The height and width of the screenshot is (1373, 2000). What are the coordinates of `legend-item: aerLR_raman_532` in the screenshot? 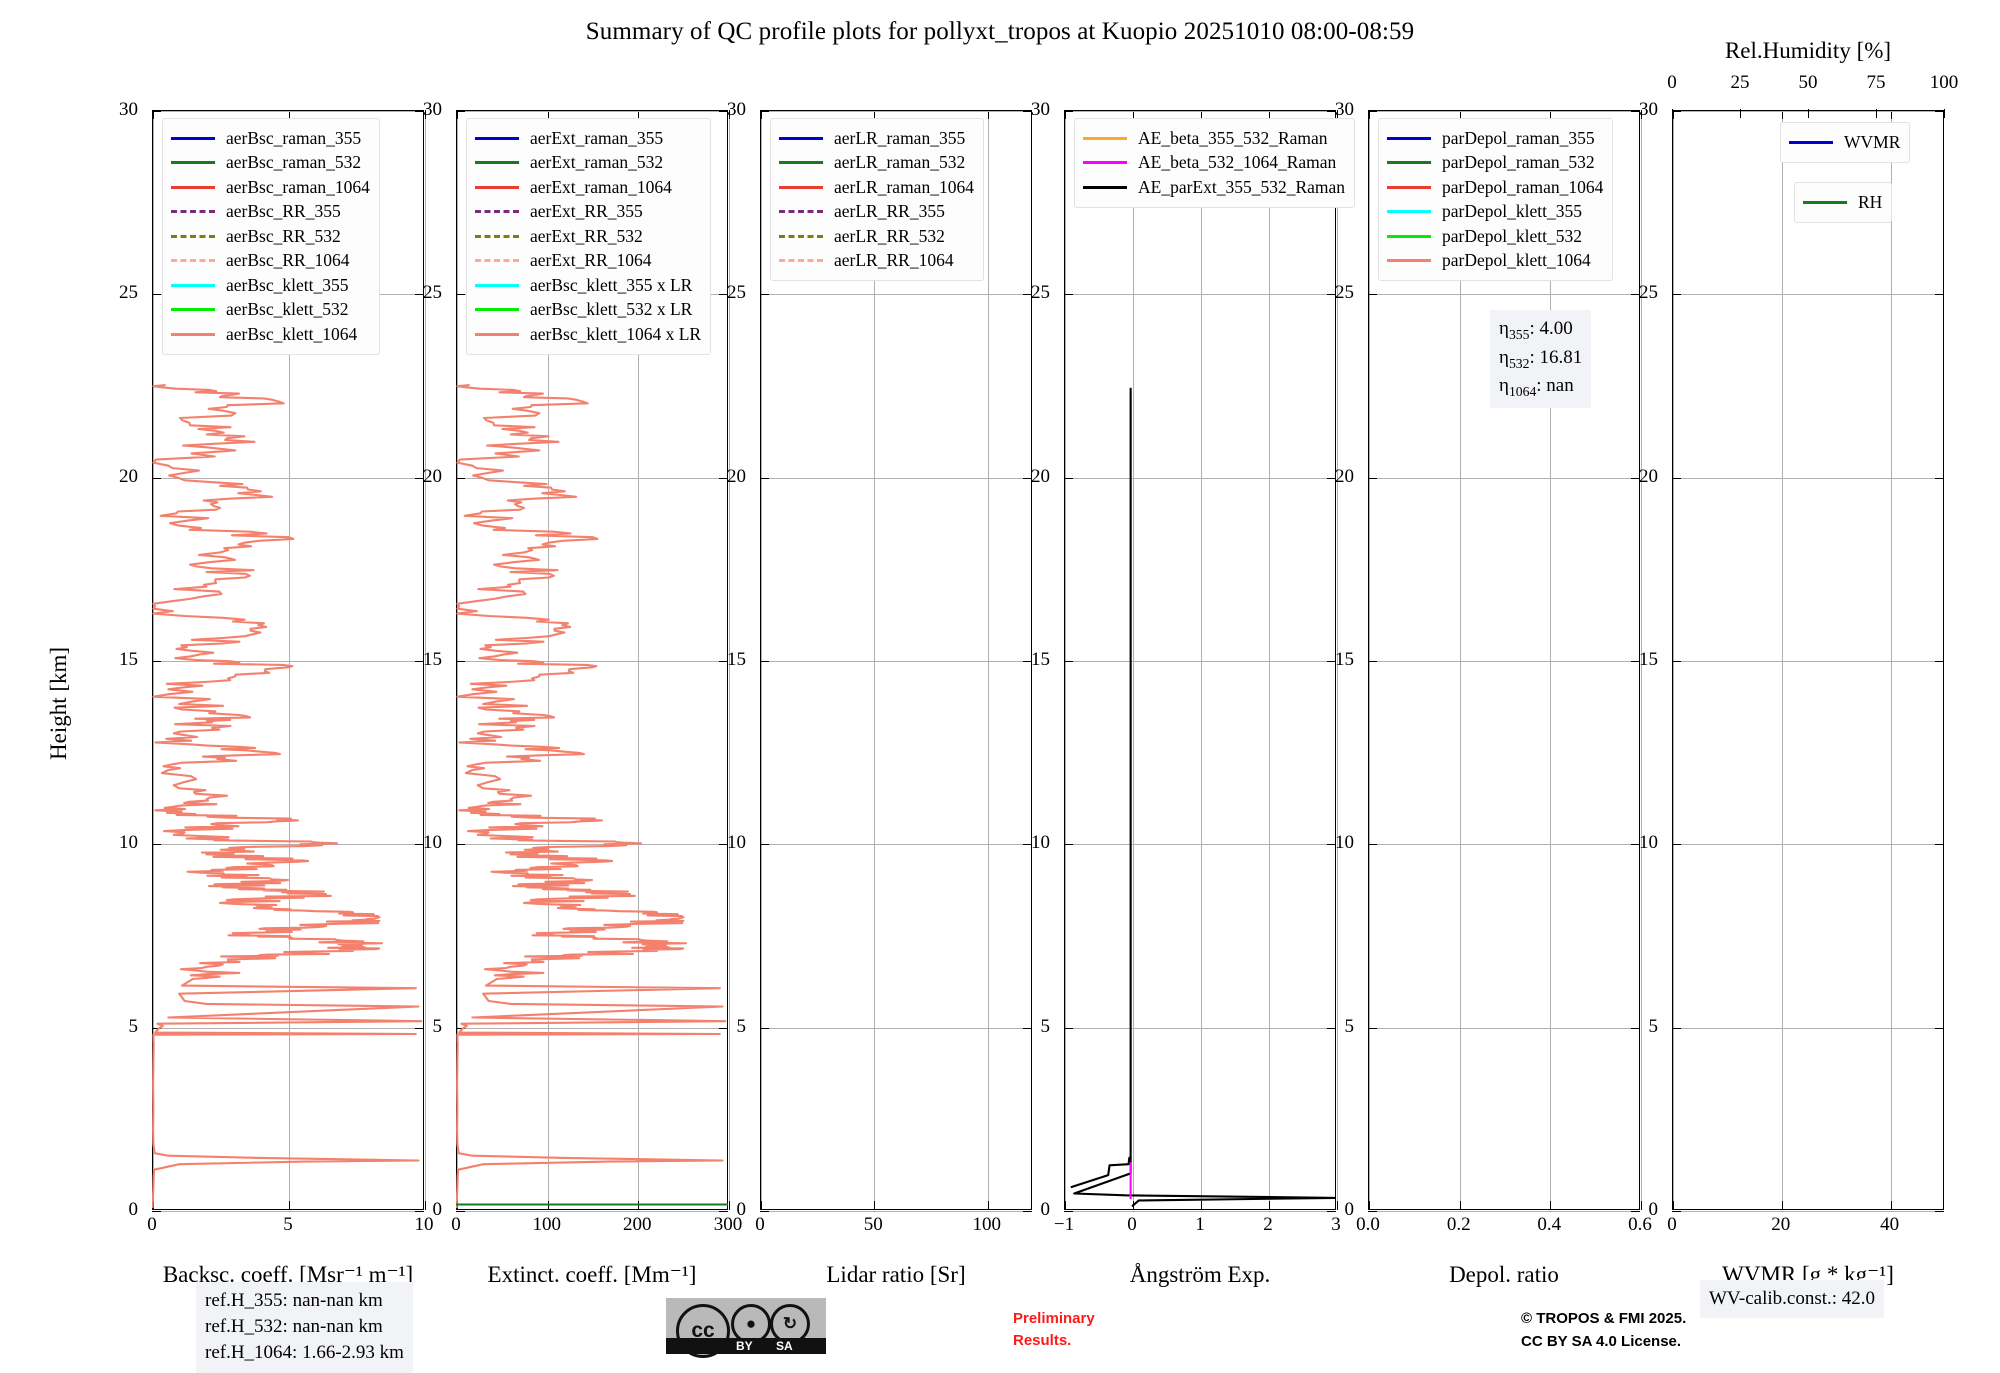 It's located at (876, 163).